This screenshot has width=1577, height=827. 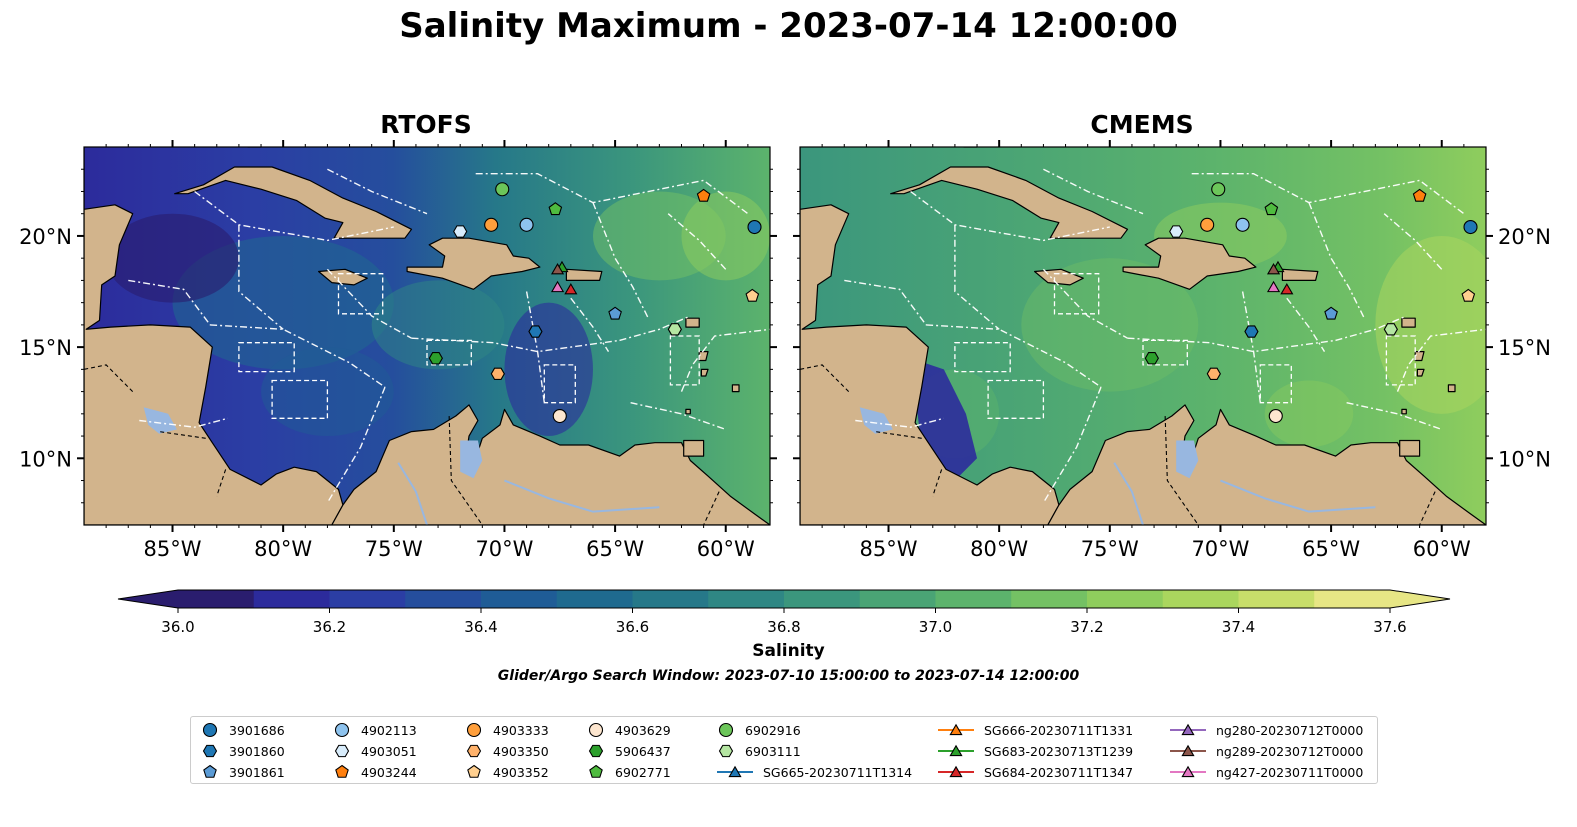 I want to click on legend-item-SG683-20230713T1239: SG683-20230713T1239, so click(x=1034, y=751).